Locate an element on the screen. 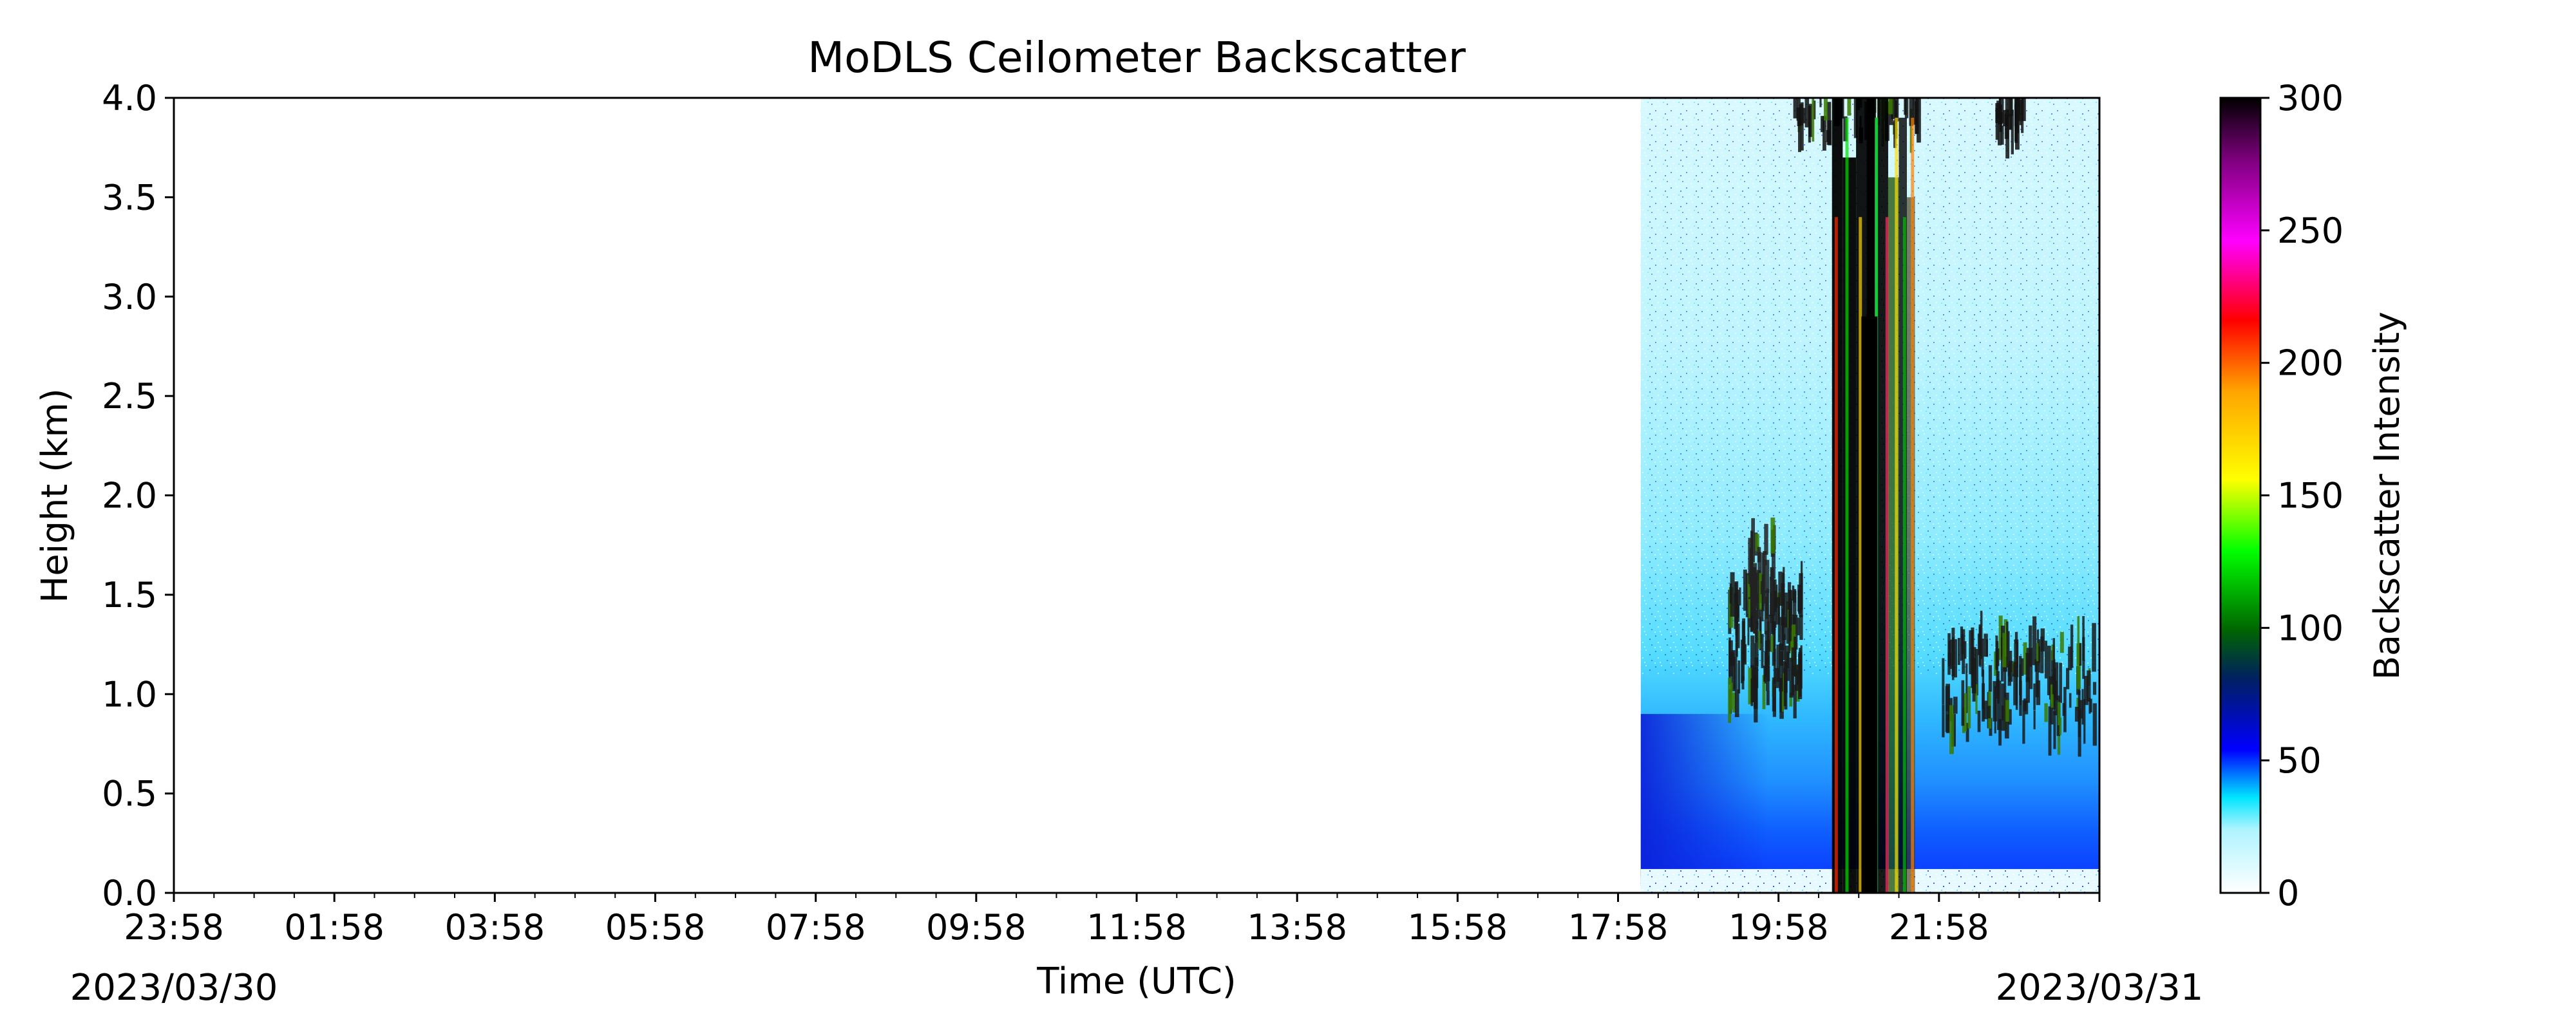 The image size is (2576, 1030). y-tick-label: 0.5 is located at coordinates (129, 794).